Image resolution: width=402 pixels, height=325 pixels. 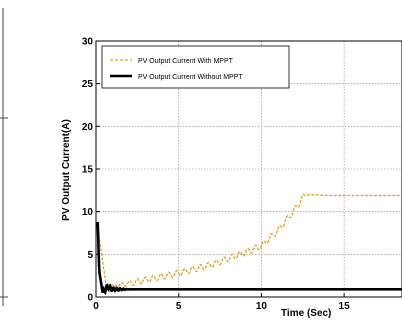 I want to click on y-tick-label: 15, so click(x=88, y=170).